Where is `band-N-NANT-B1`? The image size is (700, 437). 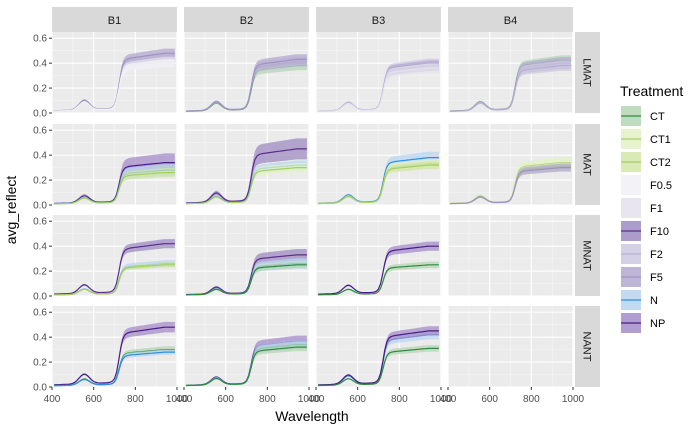 band-N-NANT-B1 is located at coordinates (114, 367).